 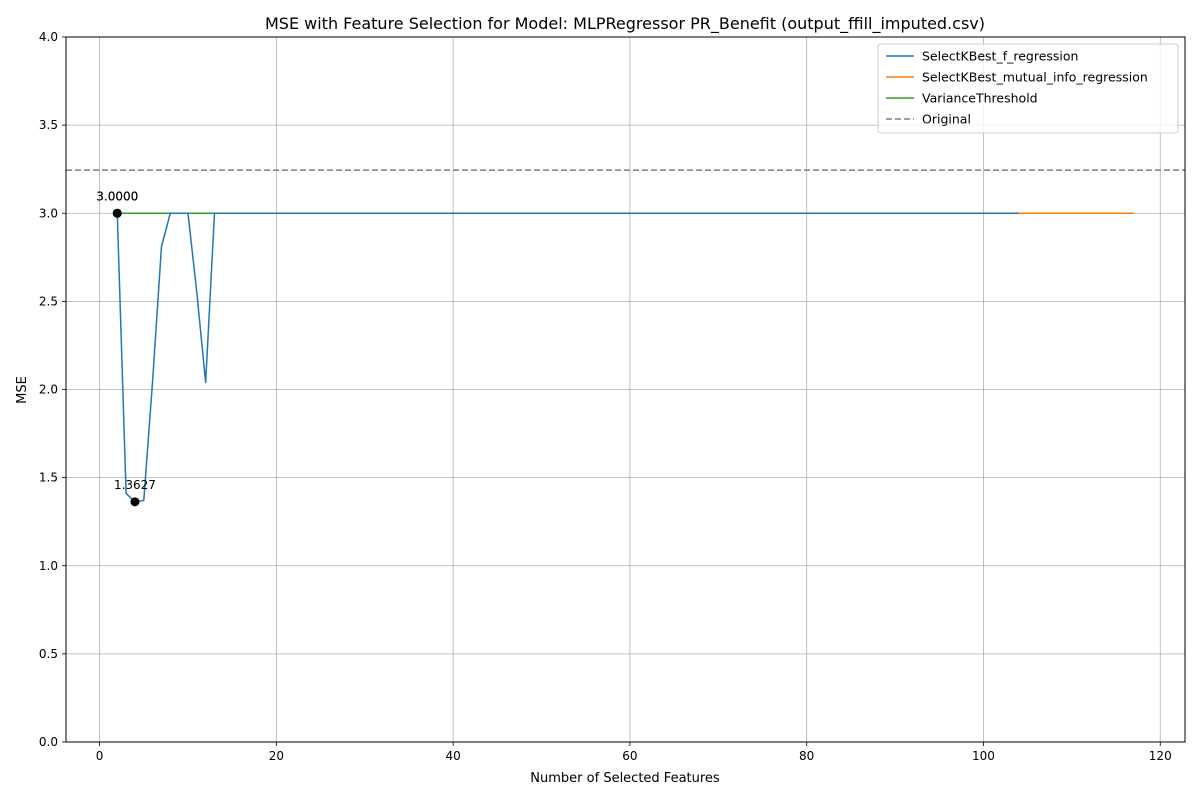 What do you see at coordinates (22, 390) in the screenshot?
I see `y-axis-label: MSE` at bounding box center [22, 390].